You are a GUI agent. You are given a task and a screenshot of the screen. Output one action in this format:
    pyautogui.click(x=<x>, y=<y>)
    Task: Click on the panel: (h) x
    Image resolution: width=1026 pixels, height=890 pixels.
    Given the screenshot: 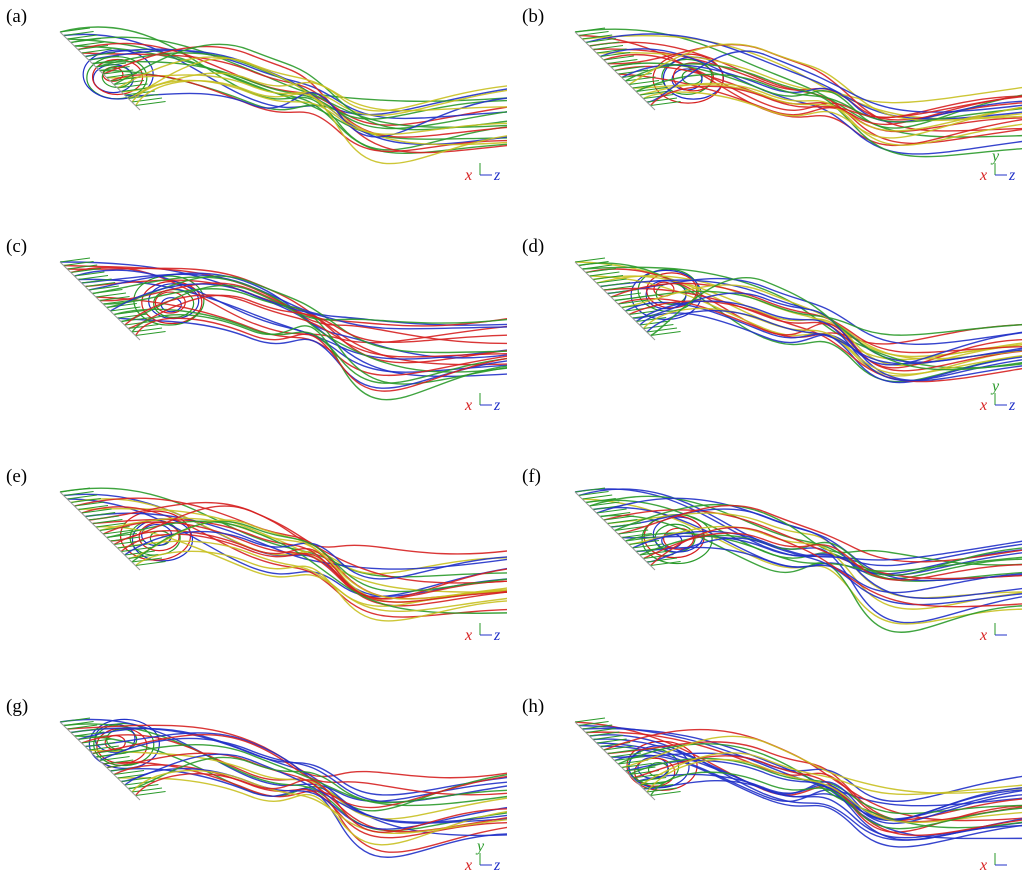 What is the action you would take?
    pyautogui.click(x=772, y=785)
    